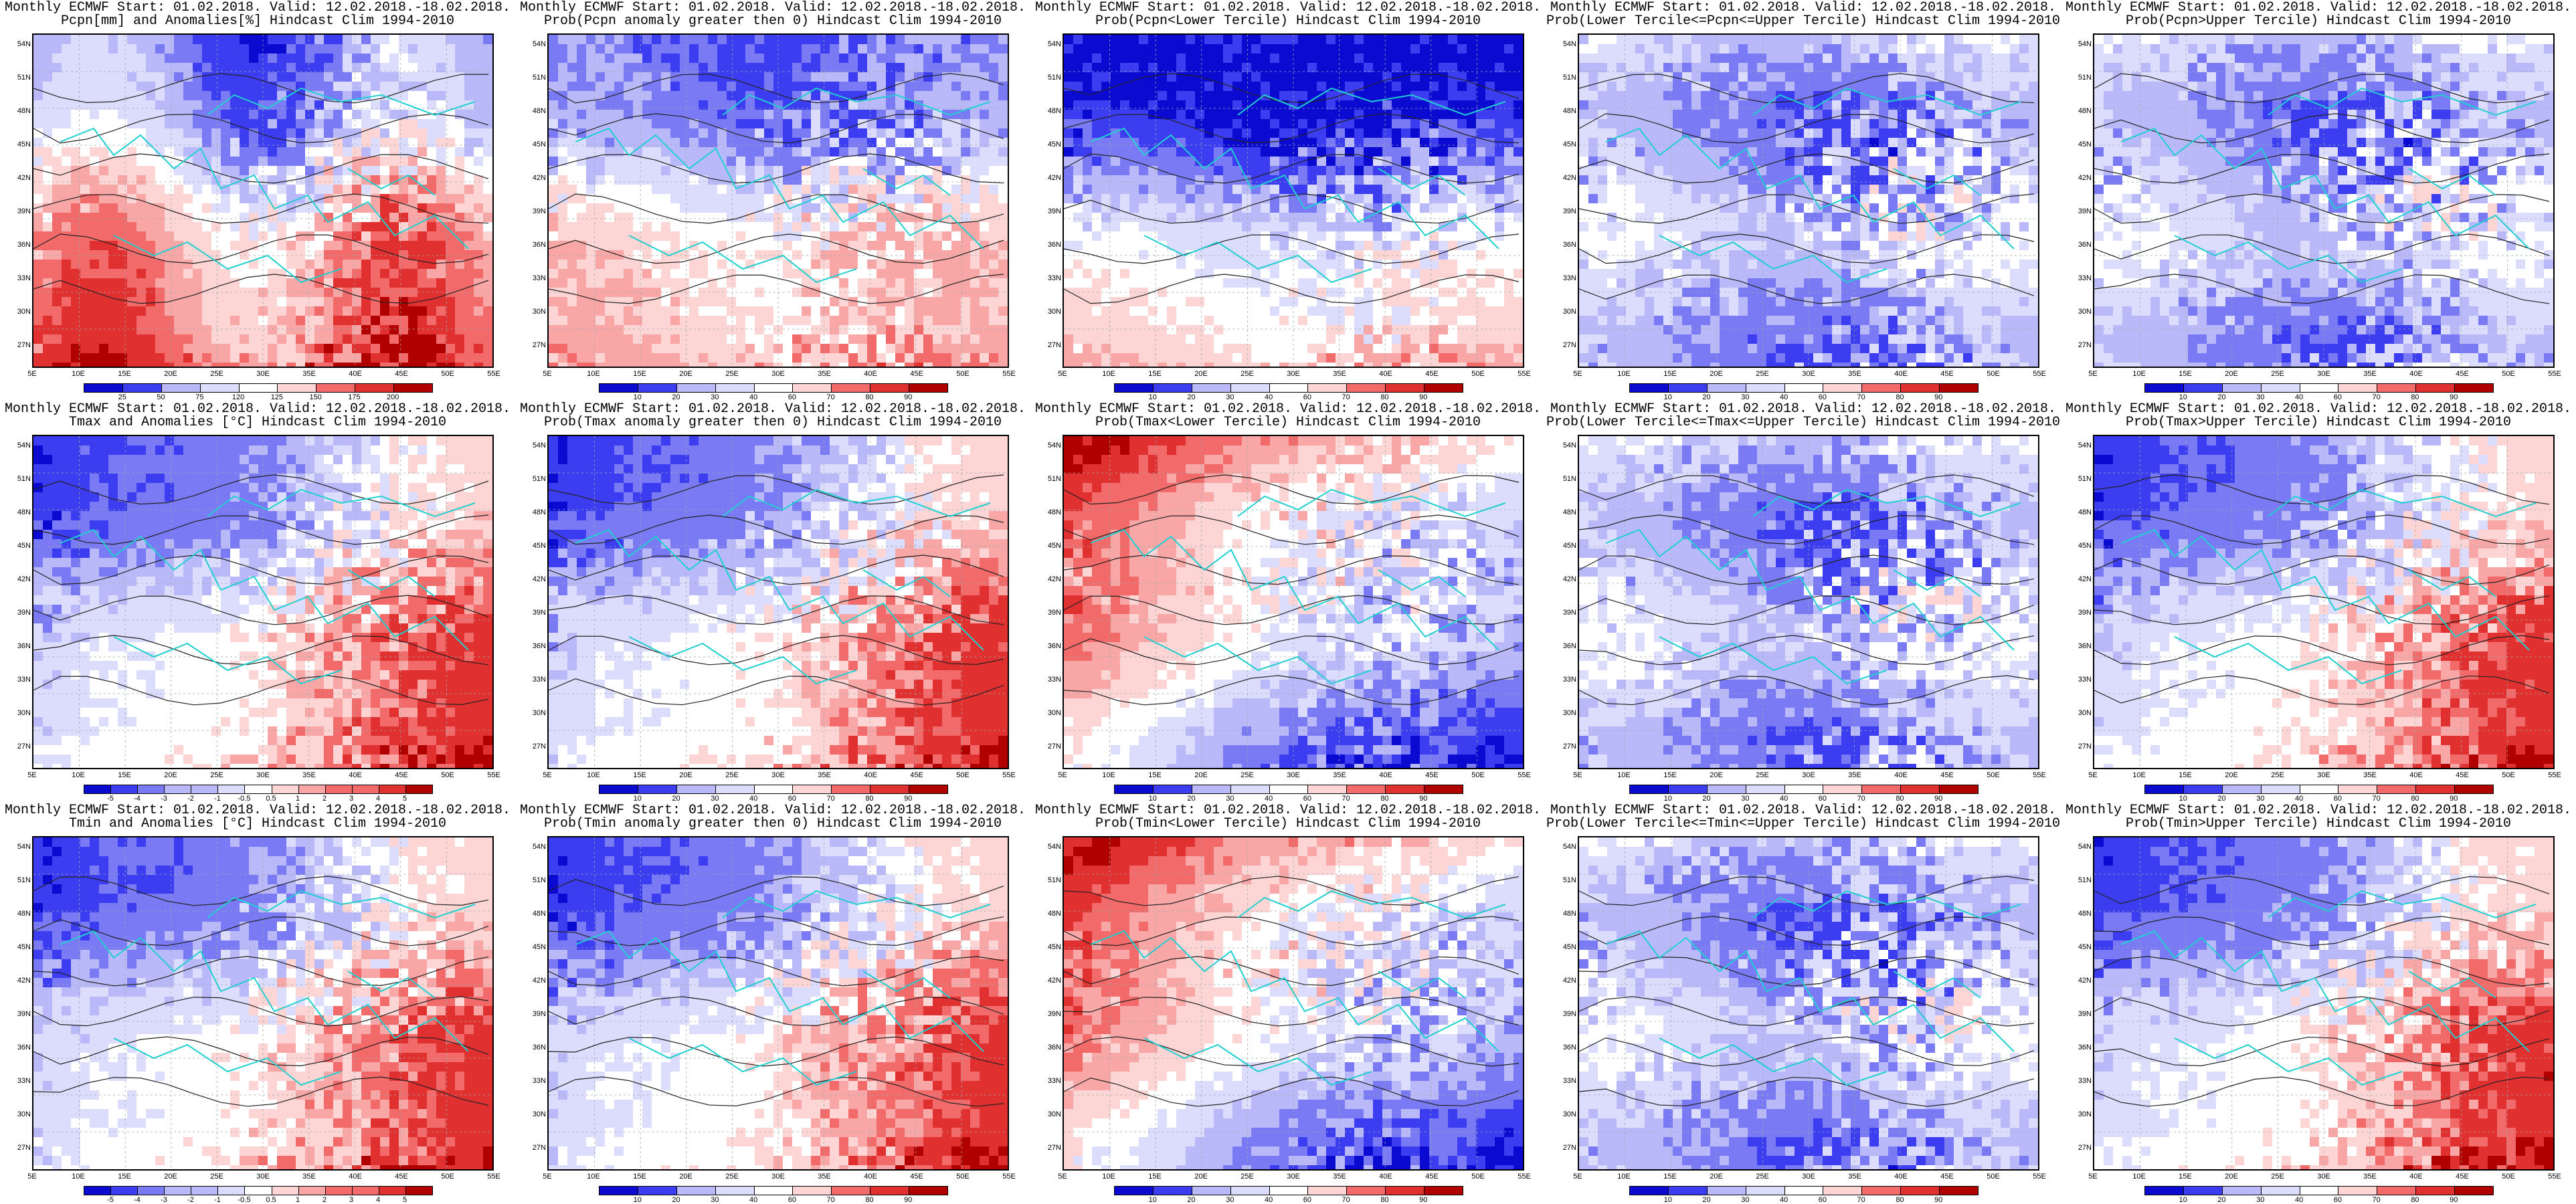 The height and width of the screenshot is (1204, 2576). What do you see at coordinates (1565, 713) in the screenshot?
I see `latitude-label: 30N` at bounding box center [1565, 713].